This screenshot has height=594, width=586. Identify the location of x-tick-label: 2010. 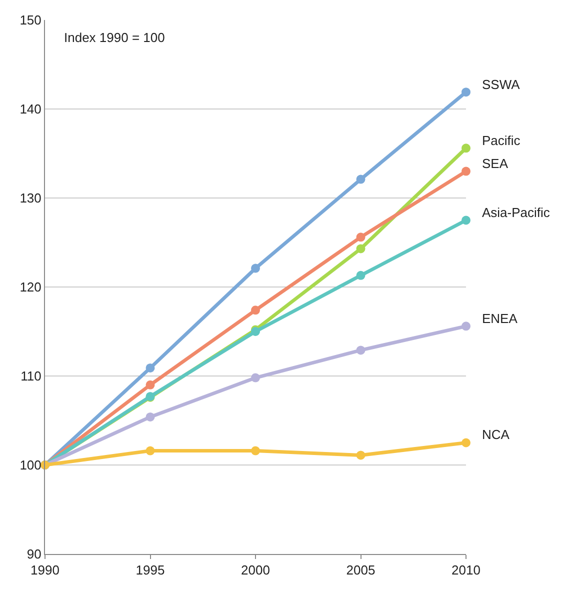
(466, 570).